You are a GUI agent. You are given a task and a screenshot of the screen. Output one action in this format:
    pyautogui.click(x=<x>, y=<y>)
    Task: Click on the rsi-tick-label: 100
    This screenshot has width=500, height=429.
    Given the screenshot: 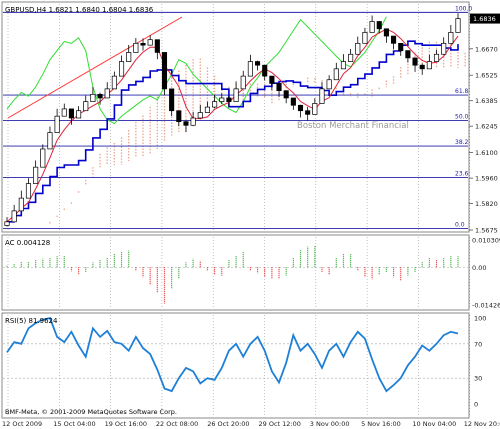 What is the action you would take?
    pyautogui.click(x=480, y=319)
    